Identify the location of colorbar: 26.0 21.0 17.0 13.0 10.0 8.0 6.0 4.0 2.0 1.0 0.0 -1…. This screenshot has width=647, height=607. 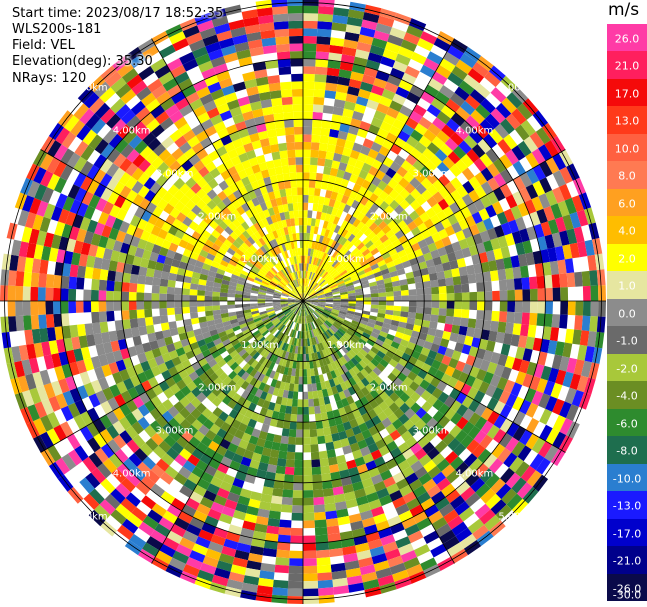
(627, 313).